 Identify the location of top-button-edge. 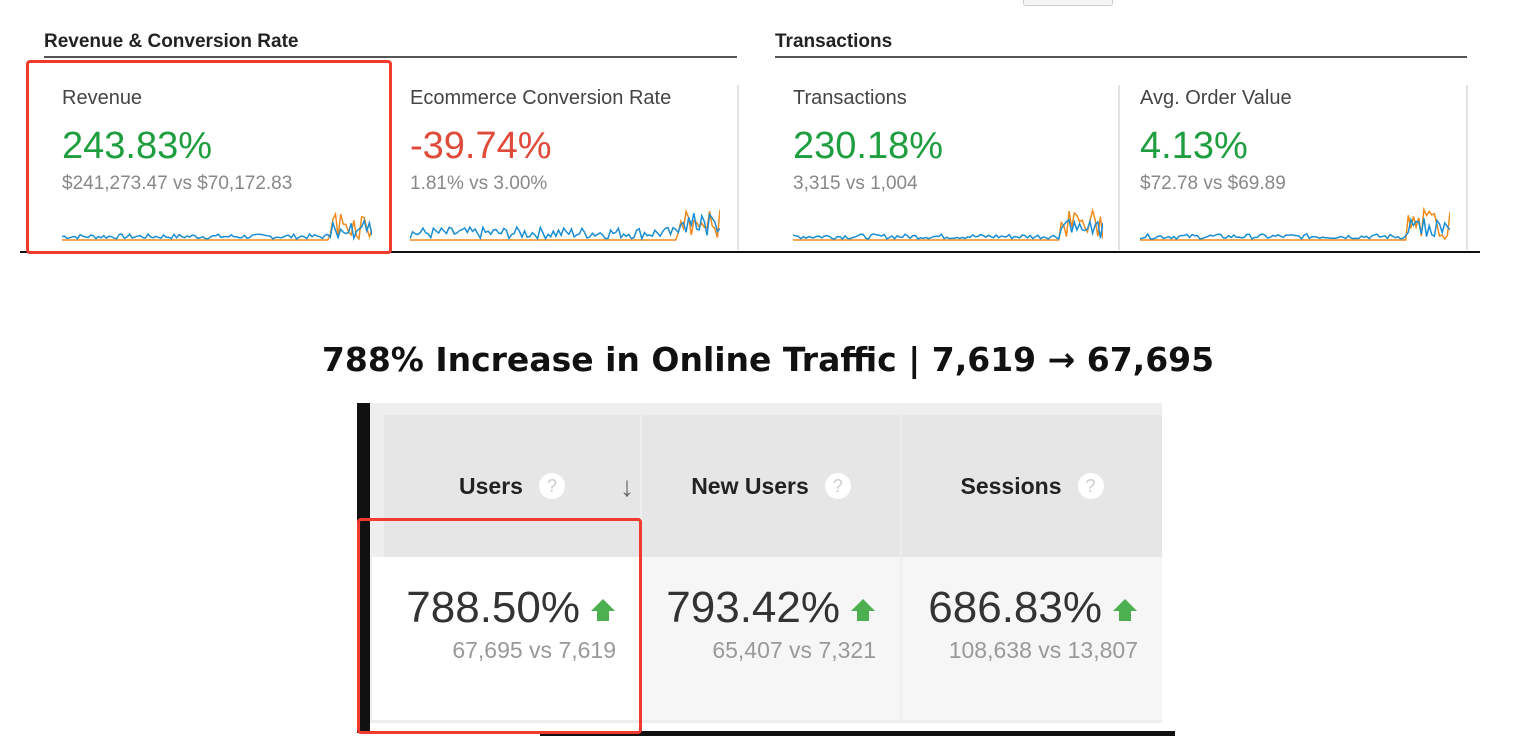
(1068, 3).